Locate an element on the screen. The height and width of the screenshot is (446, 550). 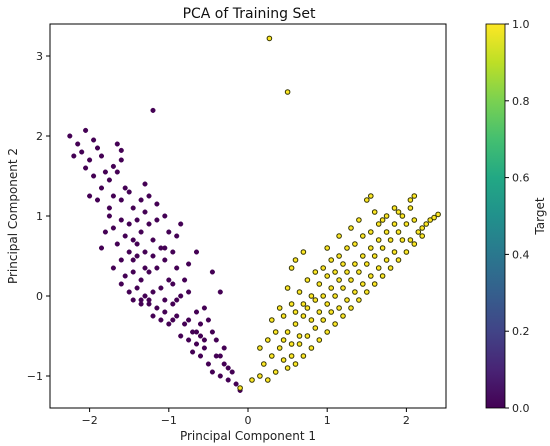
colorbar-tick-label: 0.4 is located at coordinates (521, 254).